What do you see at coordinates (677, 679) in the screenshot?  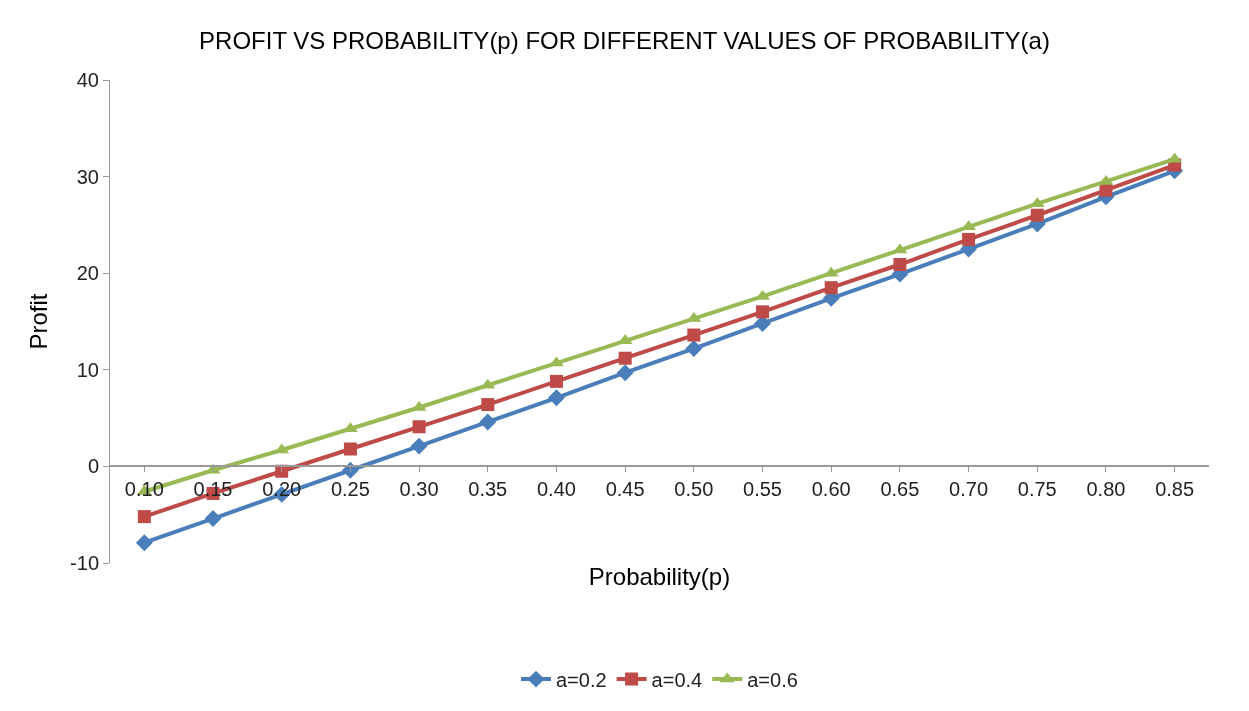 I see `legend-label: a=0.4` at bounding box center [677, 679].